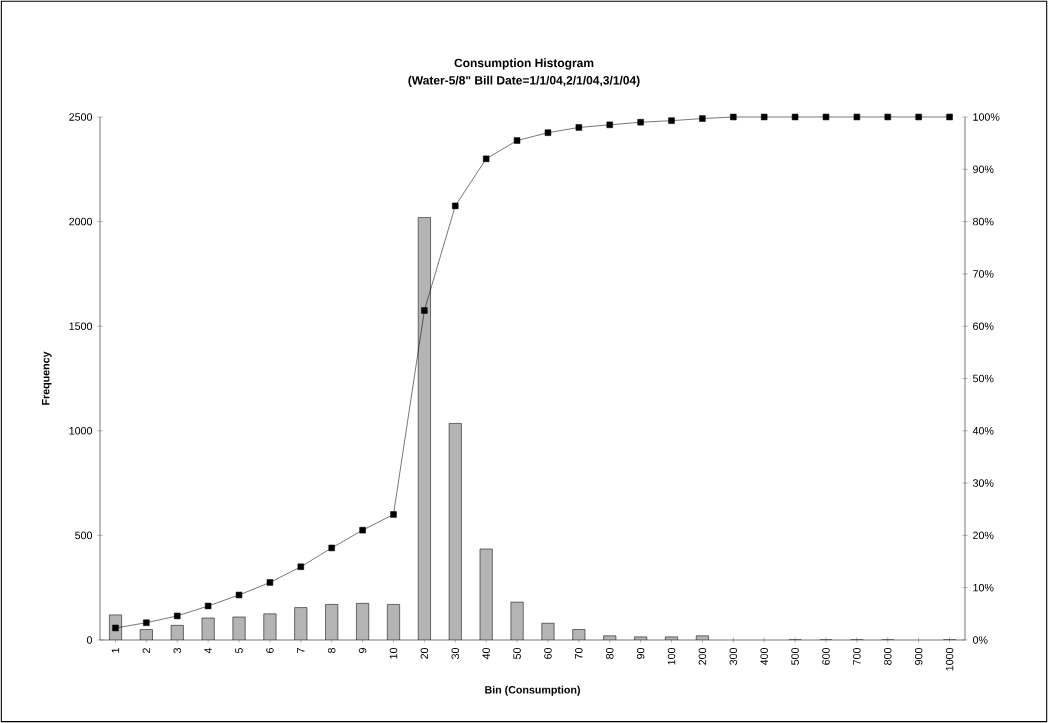  What do you see at coordinates (455, 653) in the screenshot?
I see `x-tick-label: 30` at bounding box center [455, 653].